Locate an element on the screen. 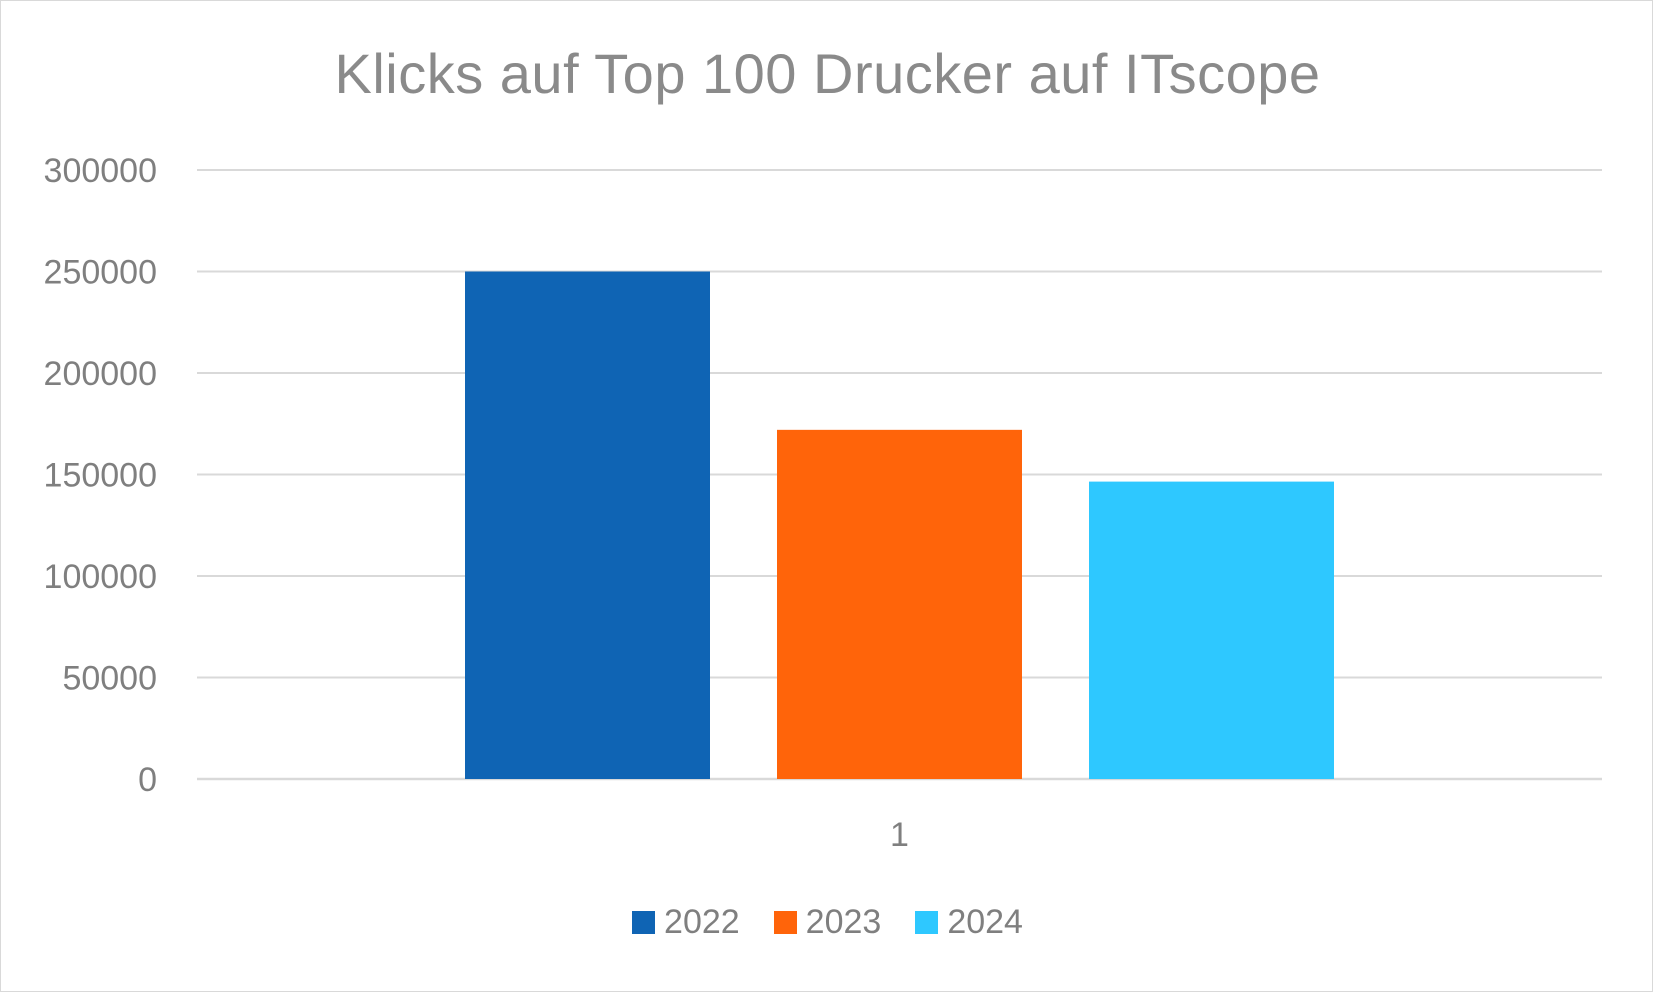  bar-2023 is located at coordinates (899, 604).